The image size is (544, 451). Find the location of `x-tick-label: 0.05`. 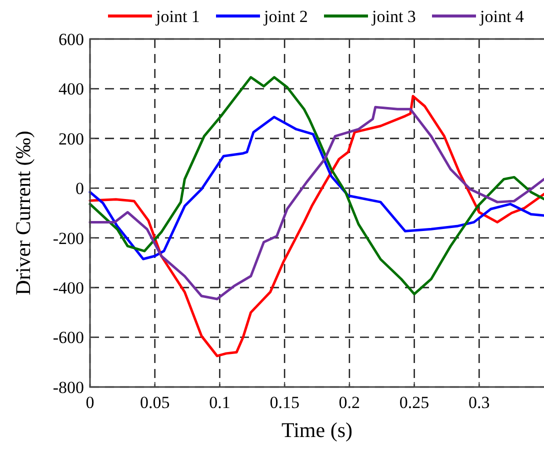

x-tick-label: 0.05 is located at coordinates (155, 402).